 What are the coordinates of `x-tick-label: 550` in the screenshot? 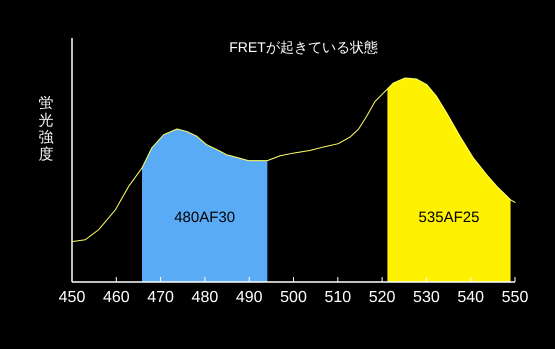 It's located at (515, 297).